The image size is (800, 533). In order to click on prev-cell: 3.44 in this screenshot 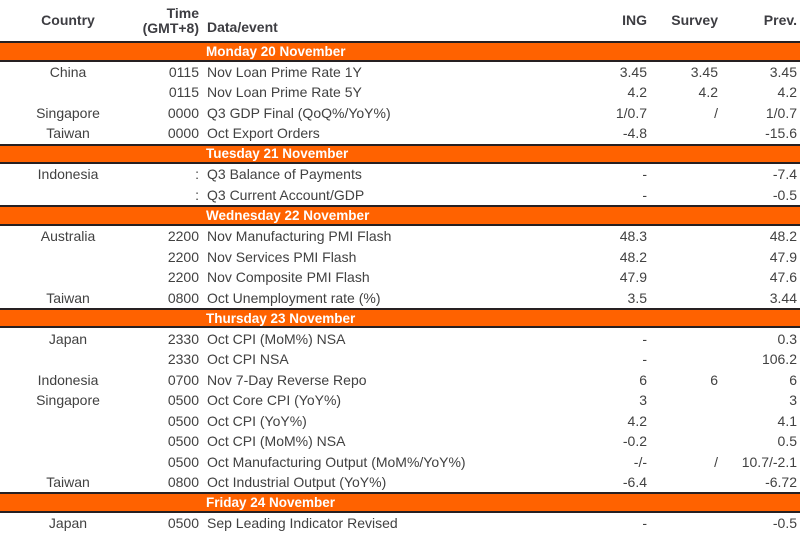, I will do `click(783, 297)`.